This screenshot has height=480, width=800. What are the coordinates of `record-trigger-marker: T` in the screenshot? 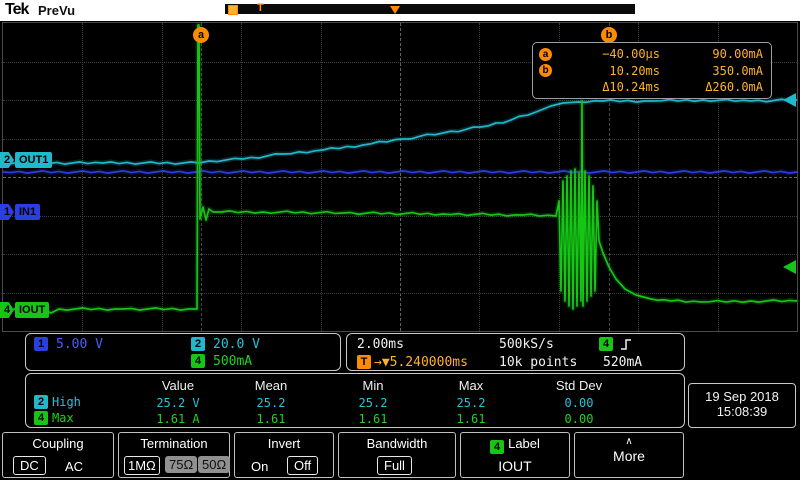 It's located at (260, 8).